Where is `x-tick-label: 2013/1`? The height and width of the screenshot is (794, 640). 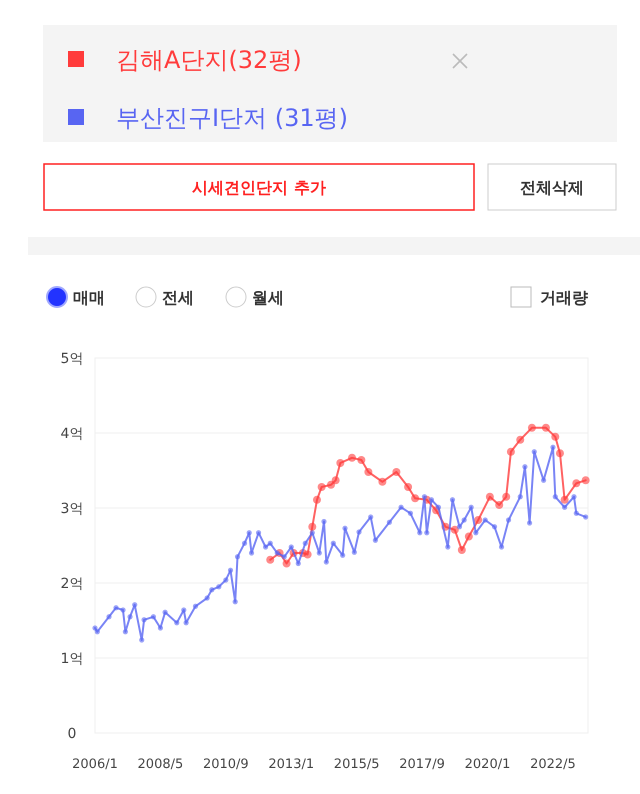 x-tick-label: 2013/1 is located at coordinates (291, 764).